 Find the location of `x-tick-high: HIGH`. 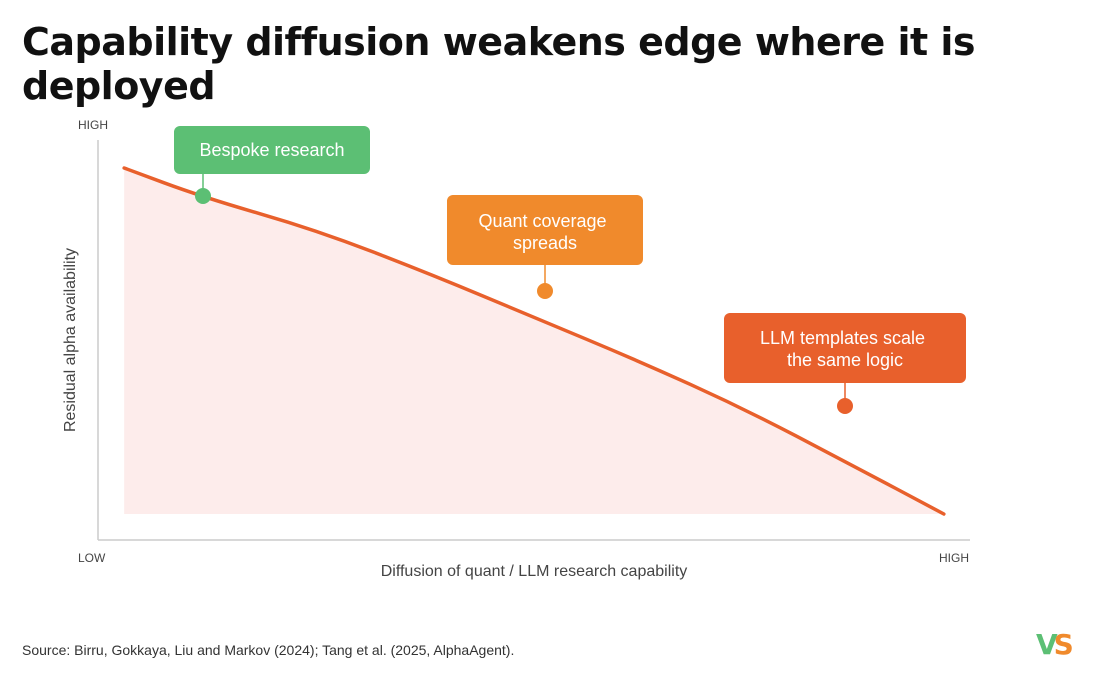

x-tick-high: HIGH is located at coordinates (954, 558).